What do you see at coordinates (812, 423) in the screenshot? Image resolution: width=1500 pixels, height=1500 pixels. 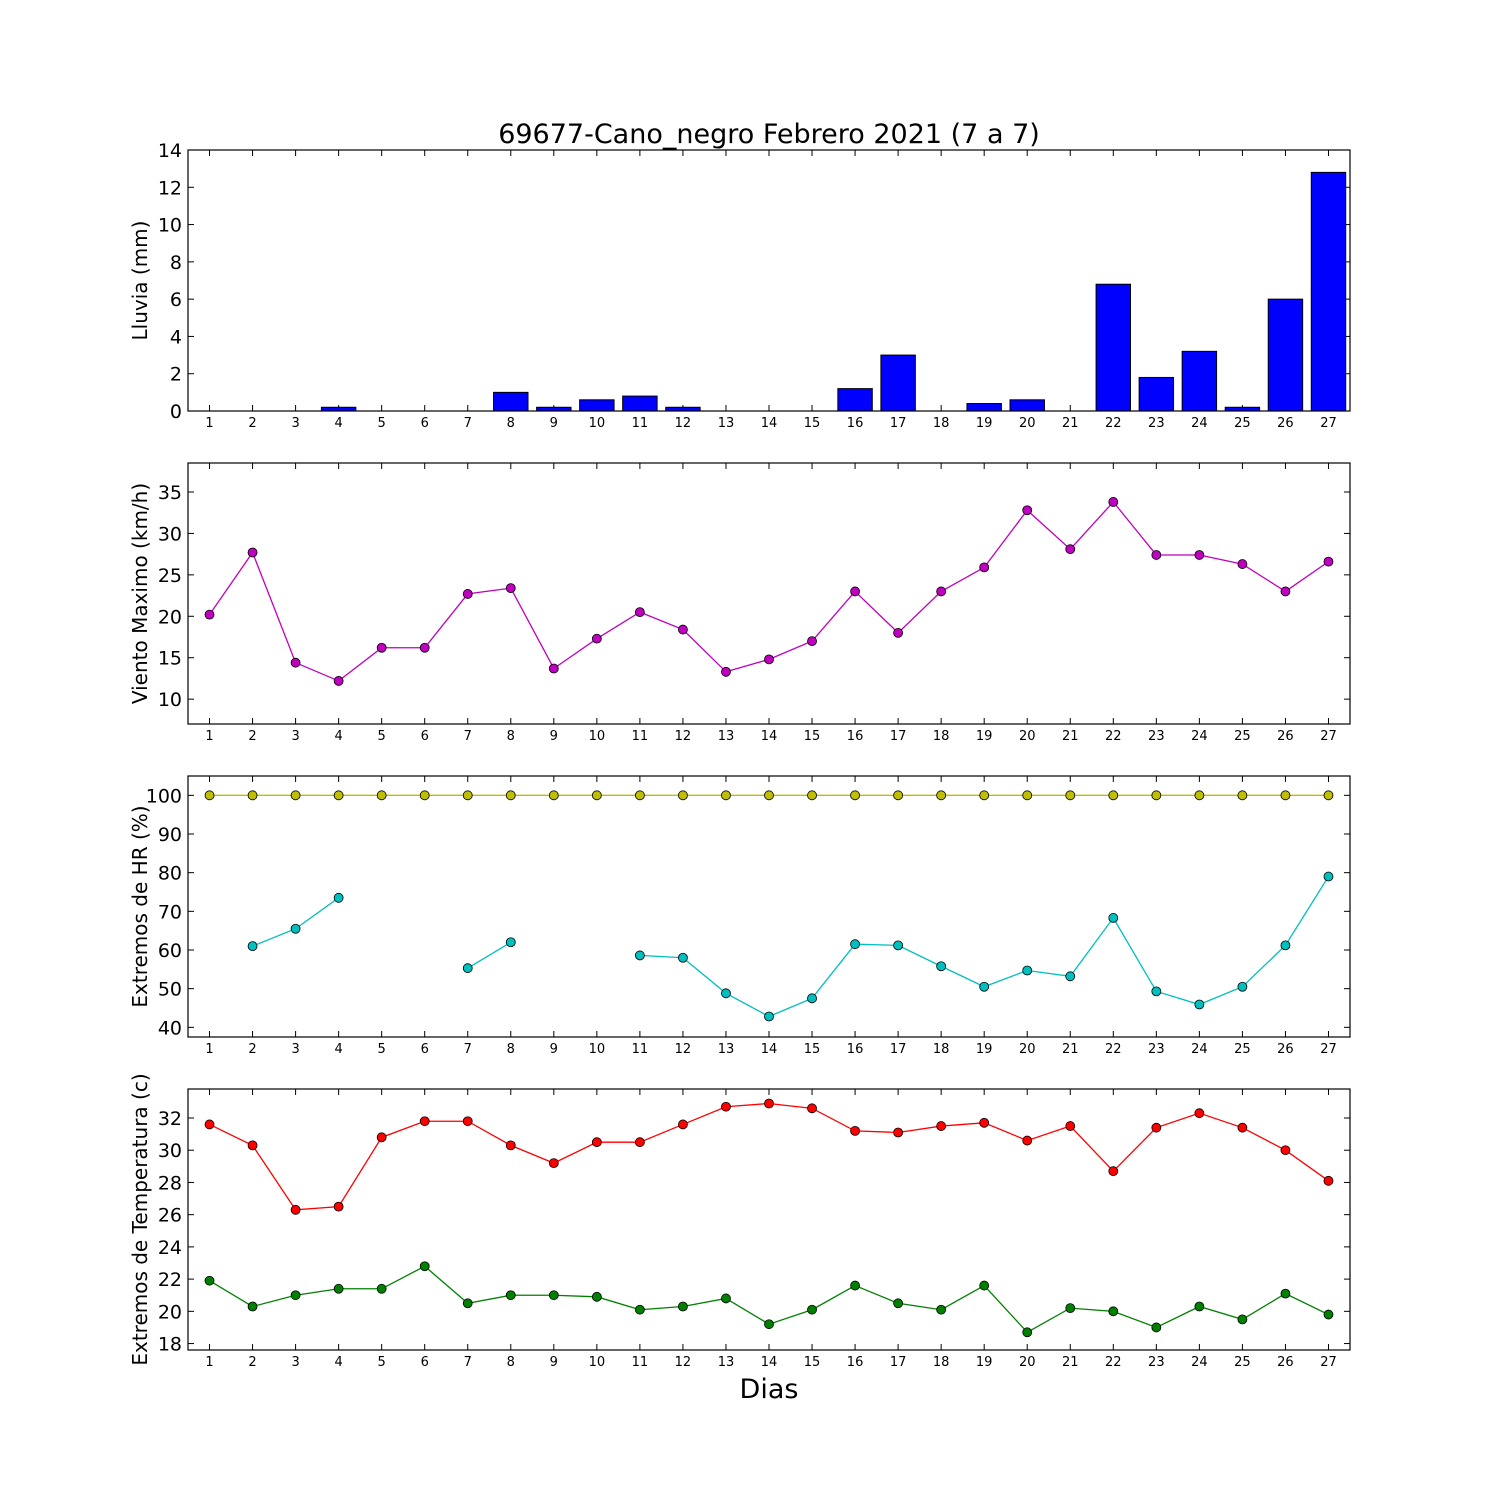 I see `x-tick-label: 15` at bounding box center [812, 423].